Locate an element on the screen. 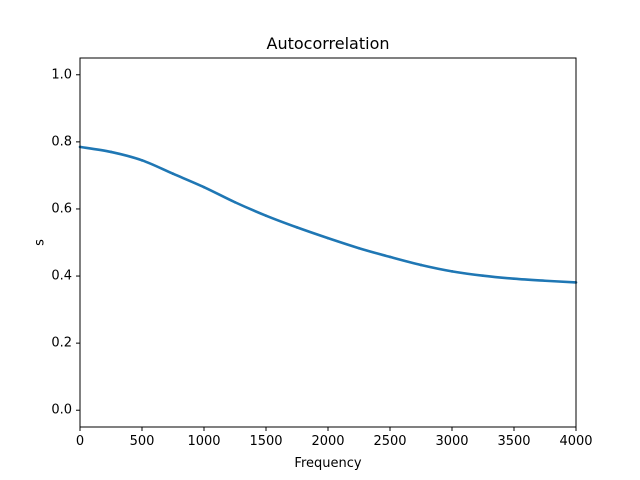  x-tick-label: 0 is located at coordinates (80, 441).